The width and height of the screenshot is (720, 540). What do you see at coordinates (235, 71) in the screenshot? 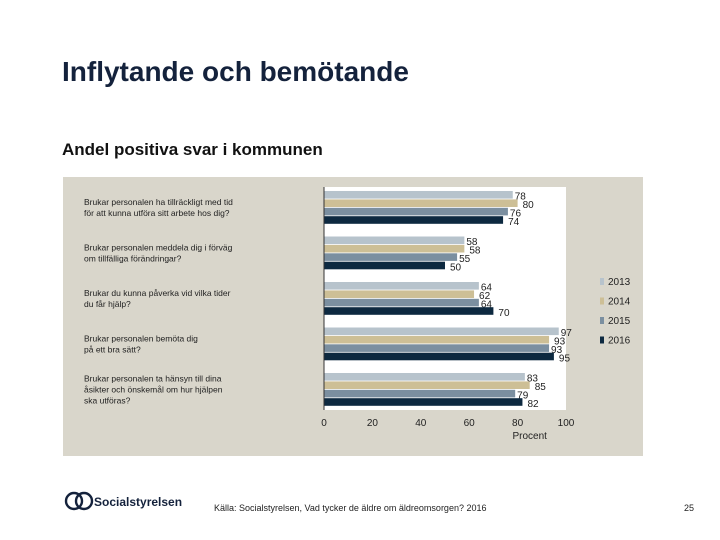
I see `slide-title: Inflytande och bemötande` at bounding box center [235, 71].